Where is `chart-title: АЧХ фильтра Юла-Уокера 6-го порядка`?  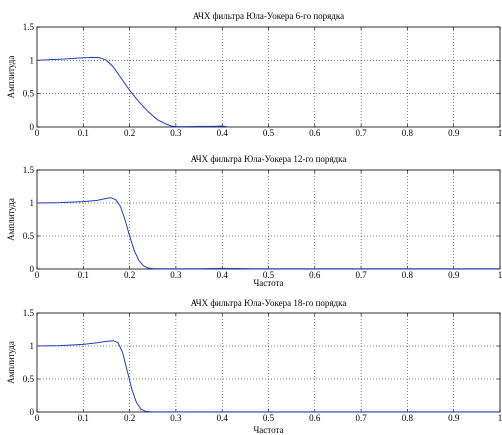 chart-title: АЧХ фильтра Юла-Уокера 6-го порядка is located at coordinates (268, 16).